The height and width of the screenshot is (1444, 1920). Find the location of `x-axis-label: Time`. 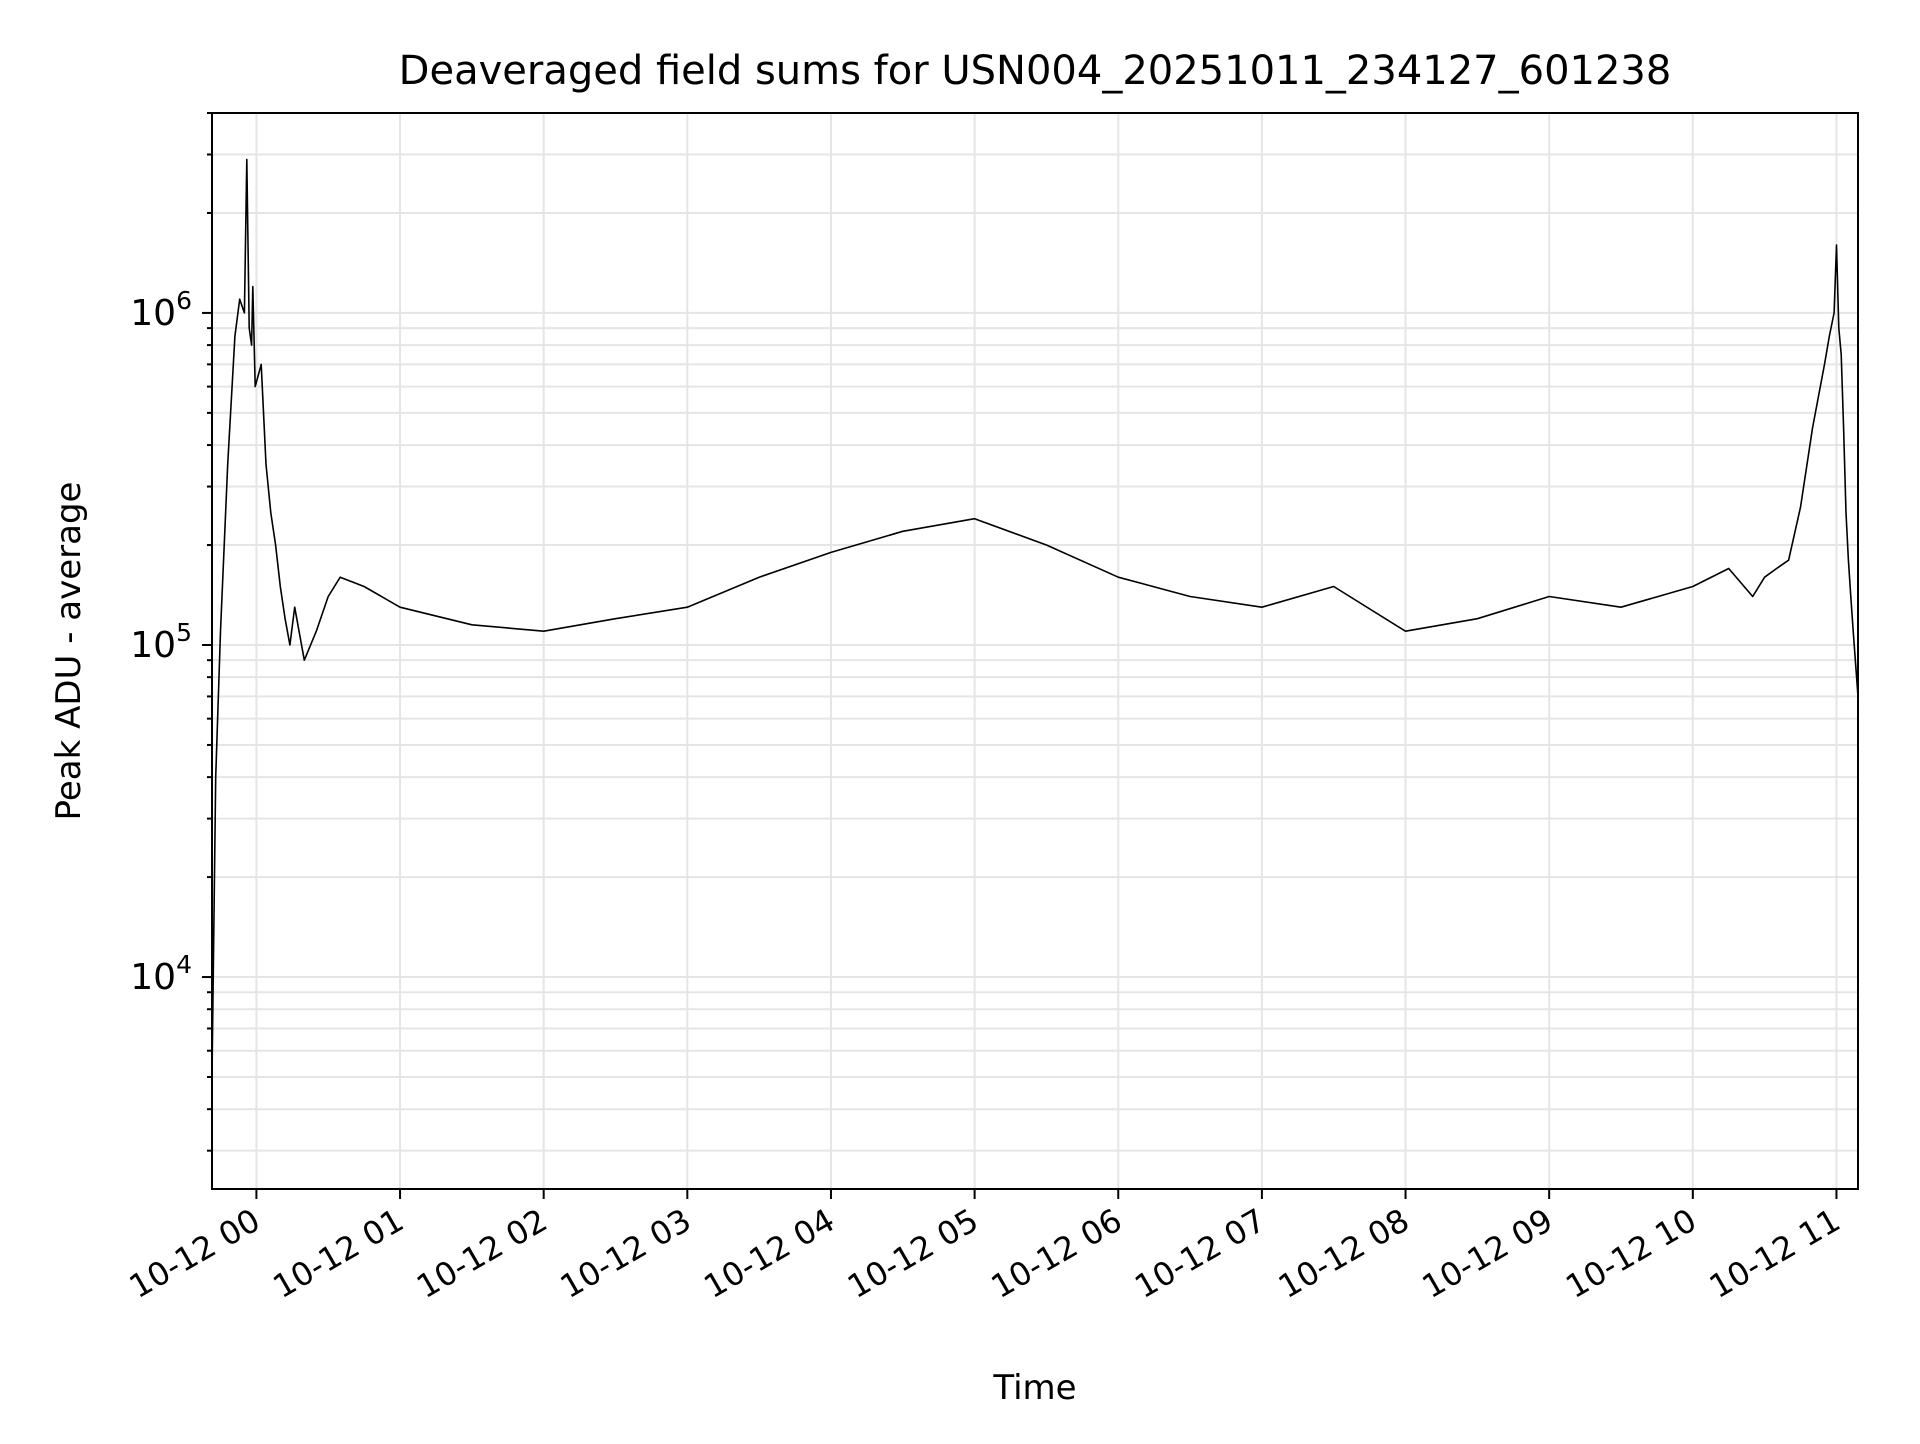

x-axis-label: Time is located at coordinates (1034, 1388).